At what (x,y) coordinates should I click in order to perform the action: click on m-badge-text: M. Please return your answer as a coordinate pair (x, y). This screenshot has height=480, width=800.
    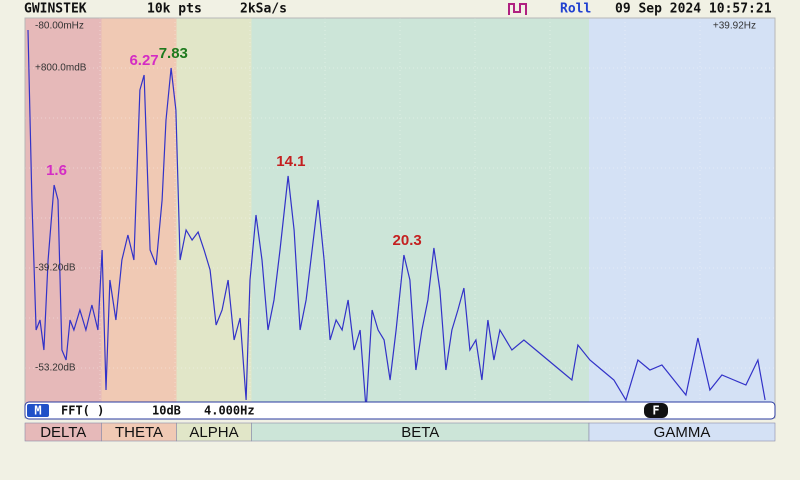
    Looking at the image, I should click on (37, 411).